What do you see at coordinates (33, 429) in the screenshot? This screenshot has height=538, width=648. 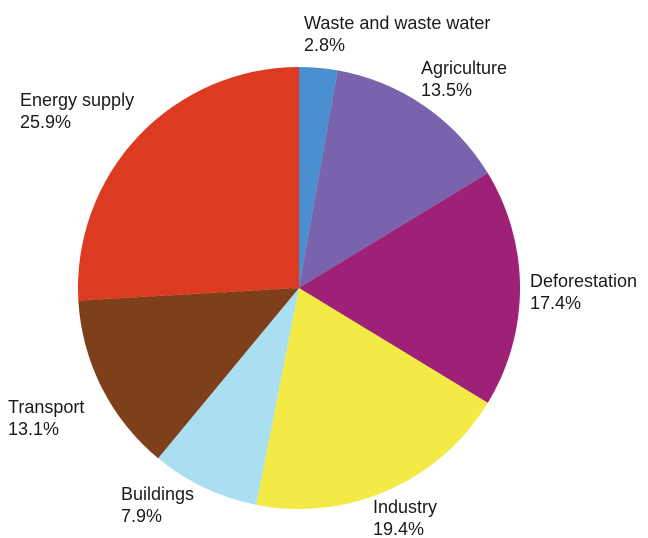 I see `slice-value-label: 13.1%` at bounding box center [33, 429].